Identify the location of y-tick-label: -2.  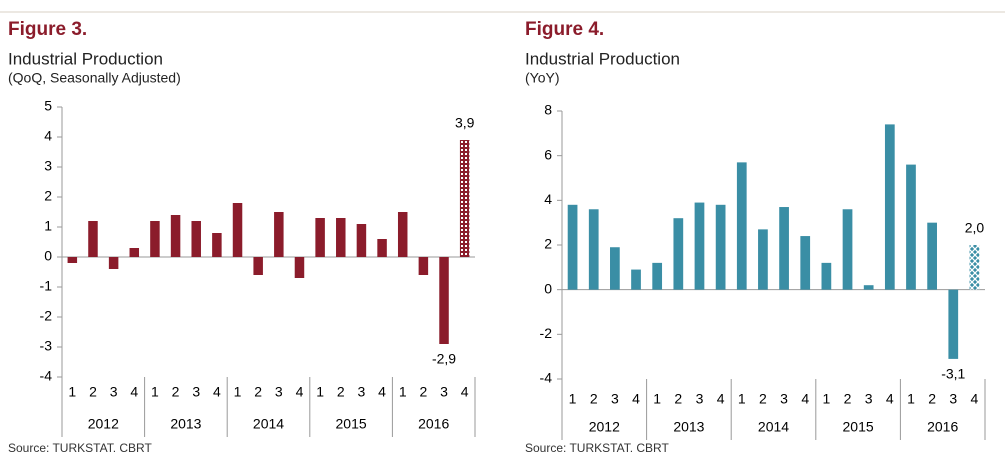
(46, 316).